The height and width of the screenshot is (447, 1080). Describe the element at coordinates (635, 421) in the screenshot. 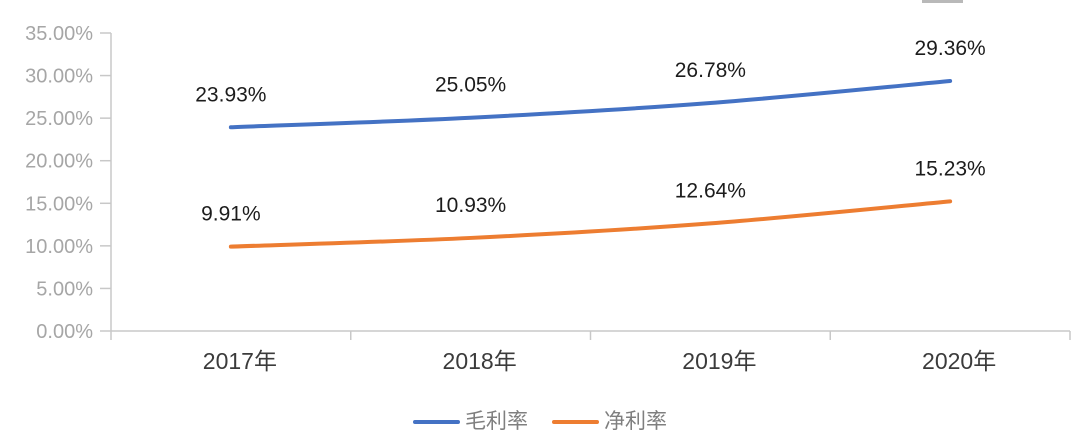

I see `legend-label-net-margin: 净利率` at that location.